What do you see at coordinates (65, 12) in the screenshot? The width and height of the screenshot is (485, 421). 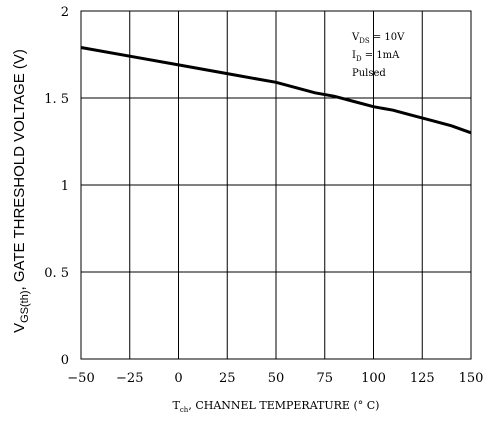 I see `y-tick-label: 2` at bounding box center [65, 12].